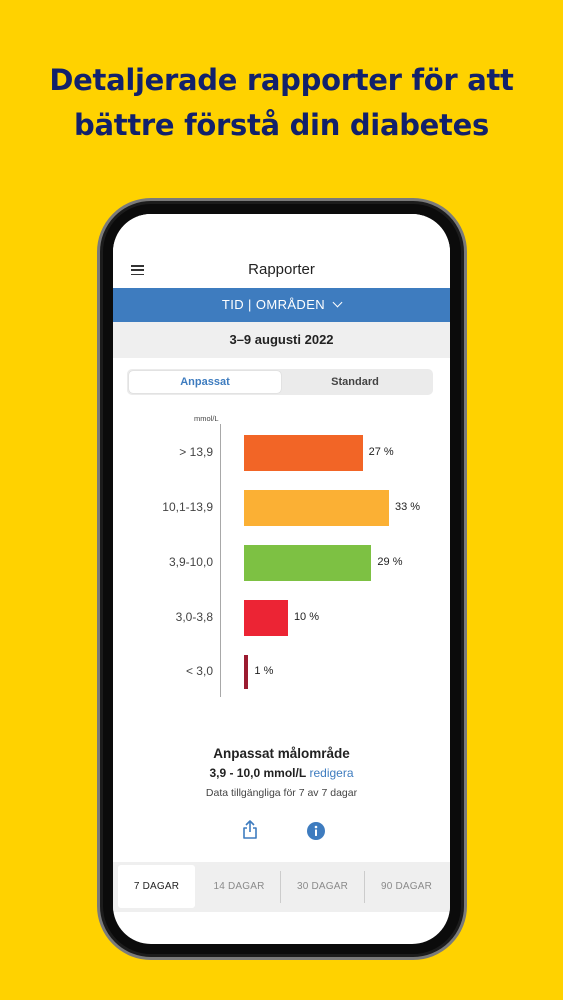 This screenshot has height=1000, width=563. Describe the element at coordinates (239, 886) in the screenshot. I see `tab-14-dagar: 14 DAGAR` at that location.